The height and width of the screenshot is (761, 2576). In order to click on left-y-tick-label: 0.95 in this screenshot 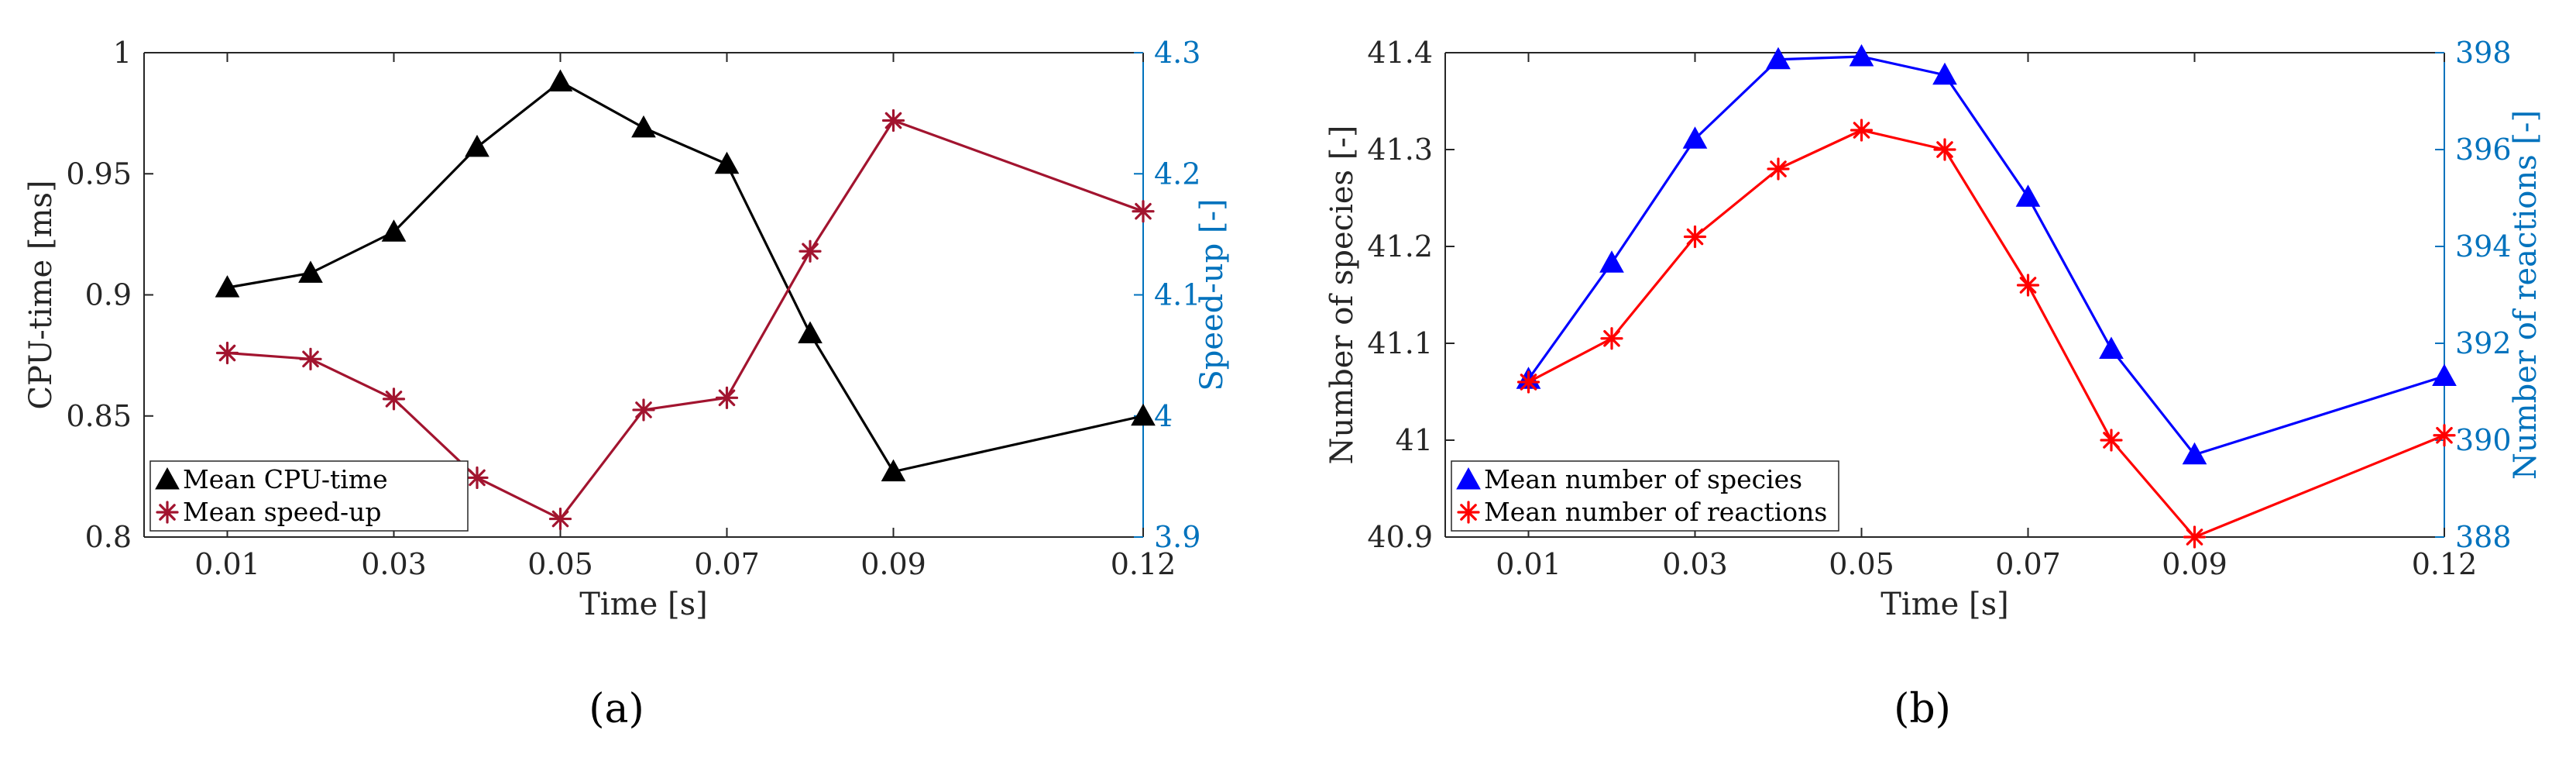, I will do `click(99, 174)`.